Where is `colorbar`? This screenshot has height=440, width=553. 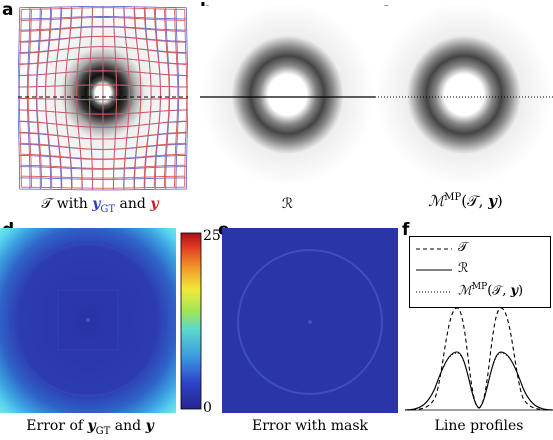
colorbar is located at coordinates (191, 321).